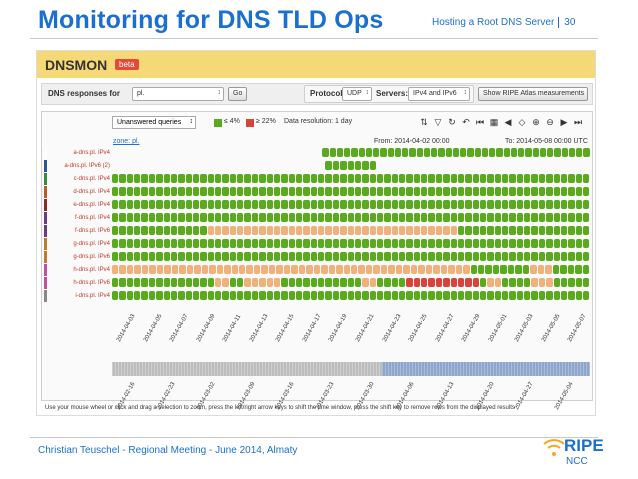 The width and height of the screenshot is (638, 479). What do you see at coordinates (508, 122) in the screenshot?
I see `shift-left-icon: ◀` at bounding box center [508, 122].